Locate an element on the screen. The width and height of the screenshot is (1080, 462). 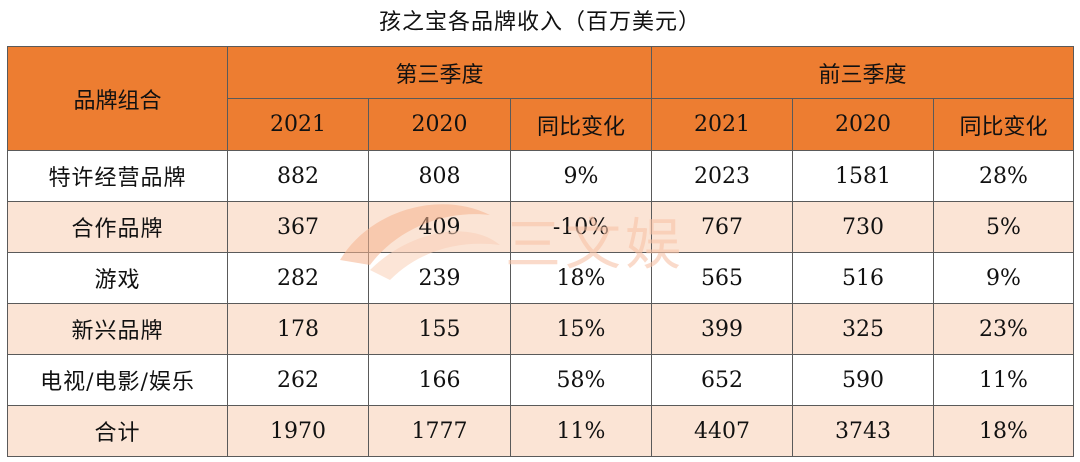
table-cell: 4407 is located at coordinates (722, 431).